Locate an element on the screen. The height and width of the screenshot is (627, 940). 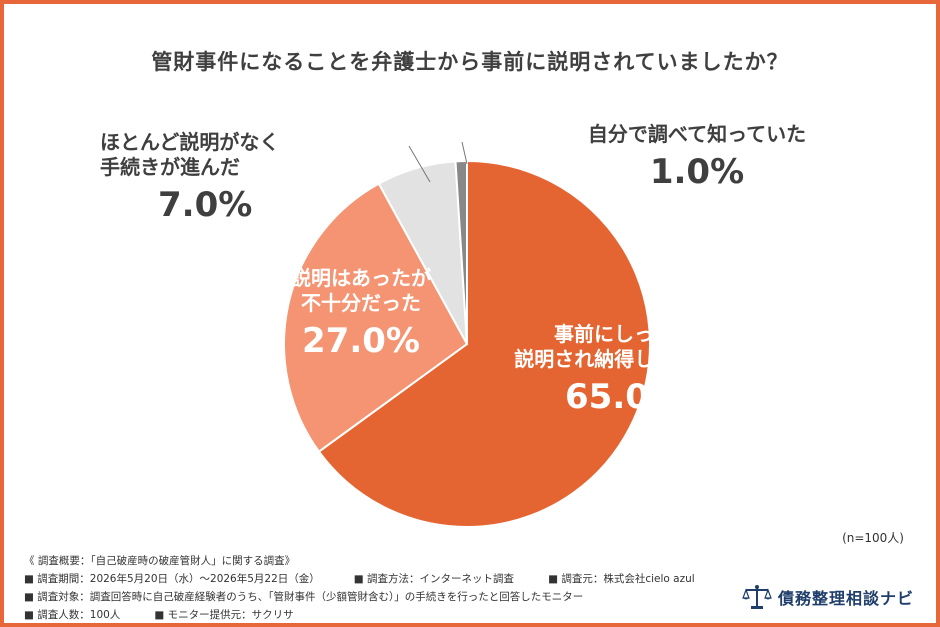
chart-title: 管財事件になることを弁護士から事前に説明されていましたか？ is located at coordinates (470, 62).